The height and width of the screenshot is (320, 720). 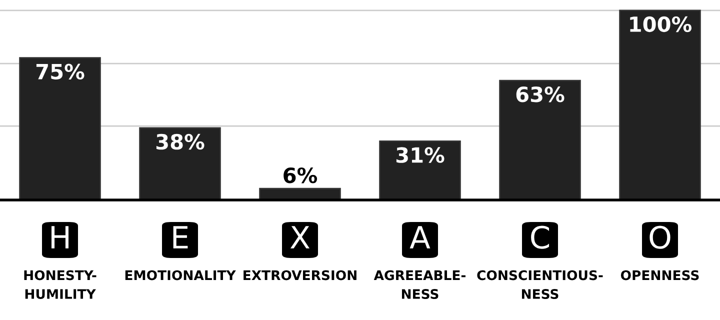 What do you see at coordinates (300, 237) in the screenshot?
I see `text: X` at bounding box center [300, 237].